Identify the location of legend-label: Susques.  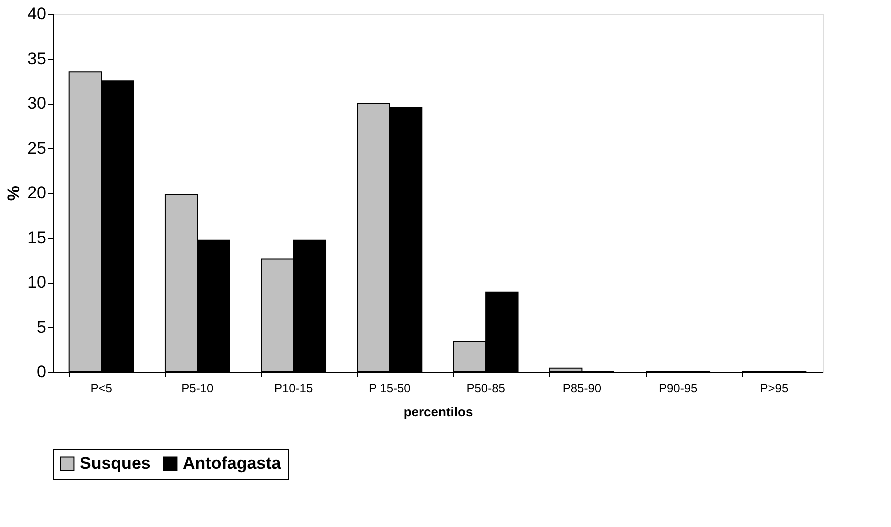
(115, 463).